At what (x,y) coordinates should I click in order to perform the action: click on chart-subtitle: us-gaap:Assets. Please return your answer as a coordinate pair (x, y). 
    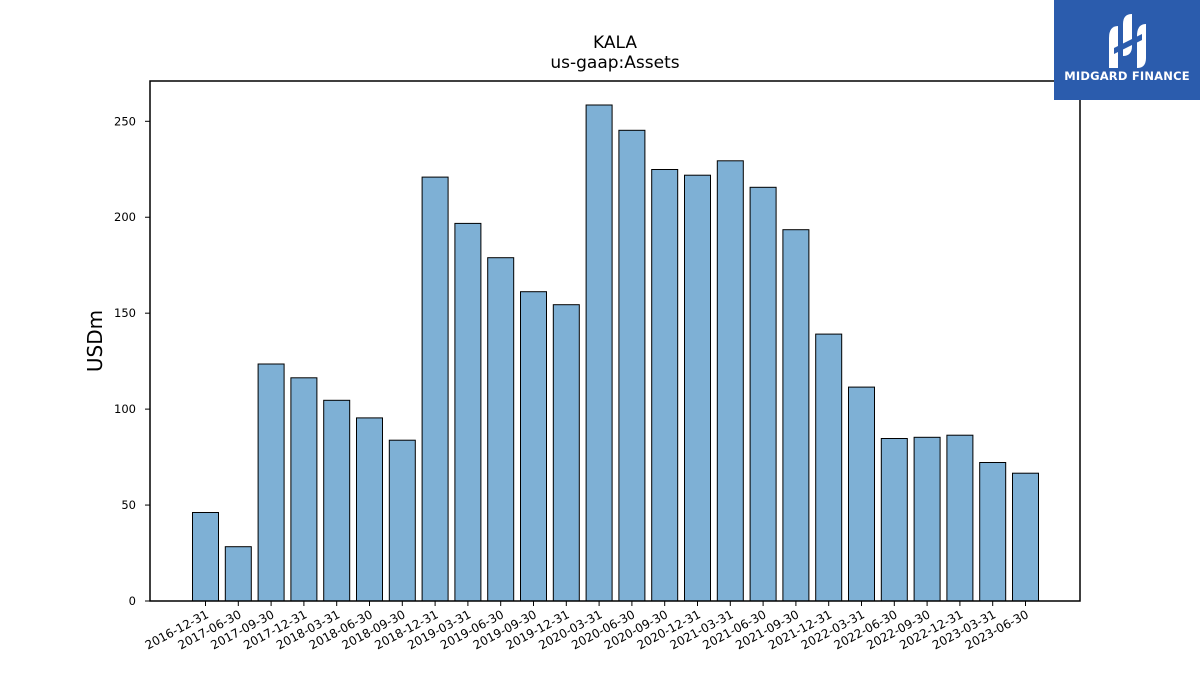
    Looking at the image, I should click on (614, 63).